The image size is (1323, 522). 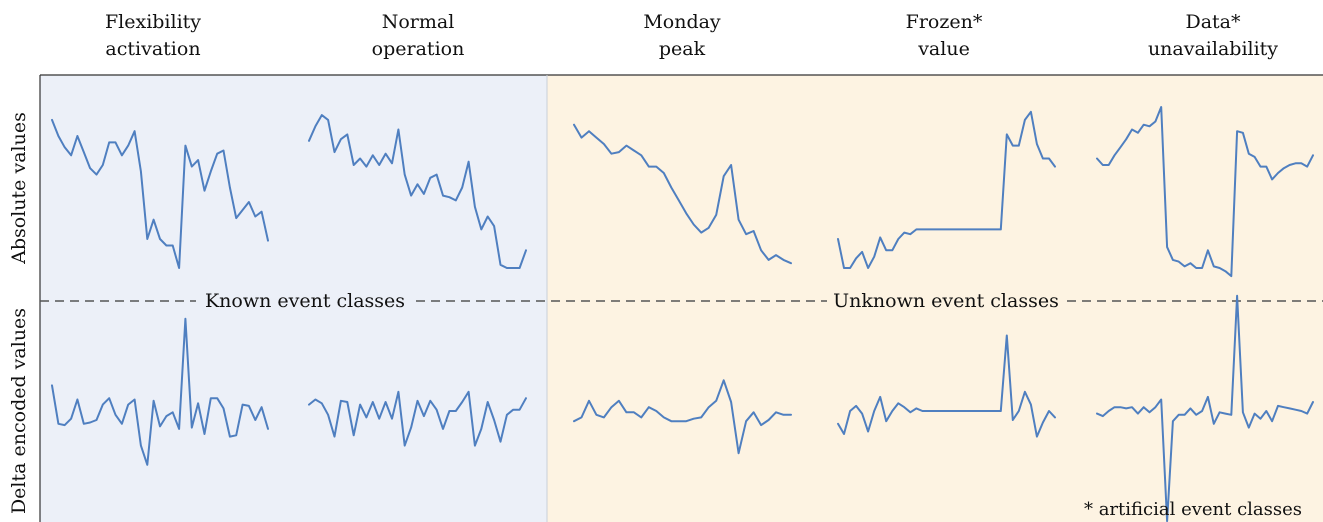 I want to click on footnote-artificial-classes: * artificial event classes, so click(x=1193, y=509).